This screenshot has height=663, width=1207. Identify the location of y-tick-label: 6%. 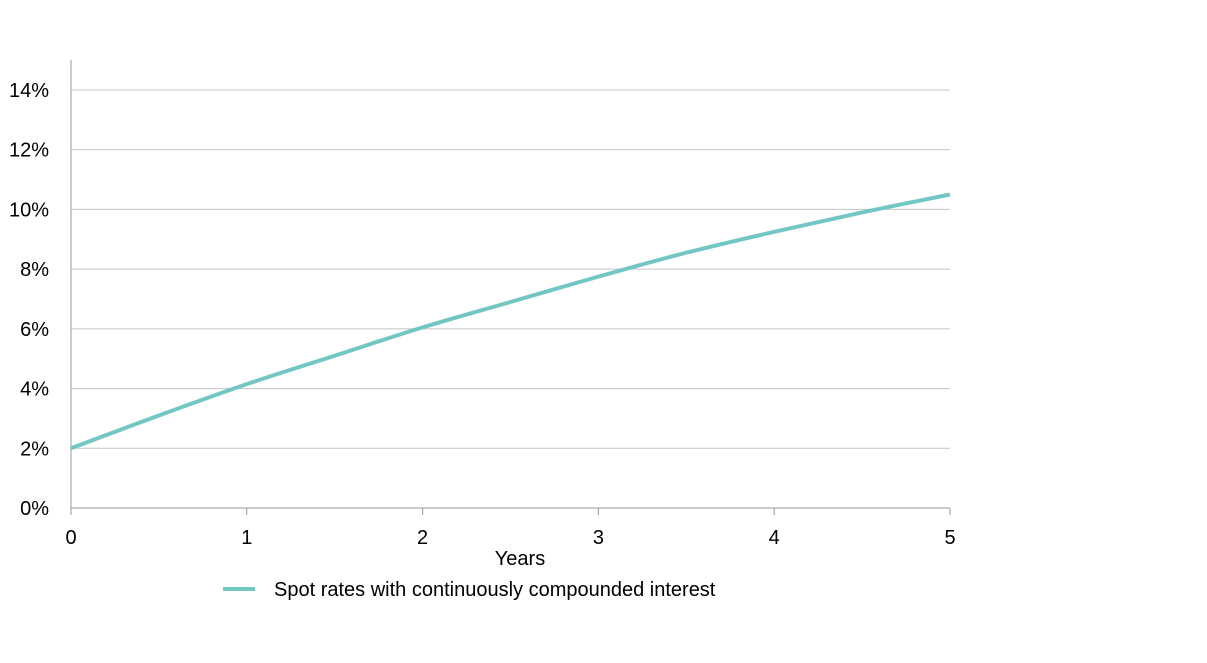
(34, 330).